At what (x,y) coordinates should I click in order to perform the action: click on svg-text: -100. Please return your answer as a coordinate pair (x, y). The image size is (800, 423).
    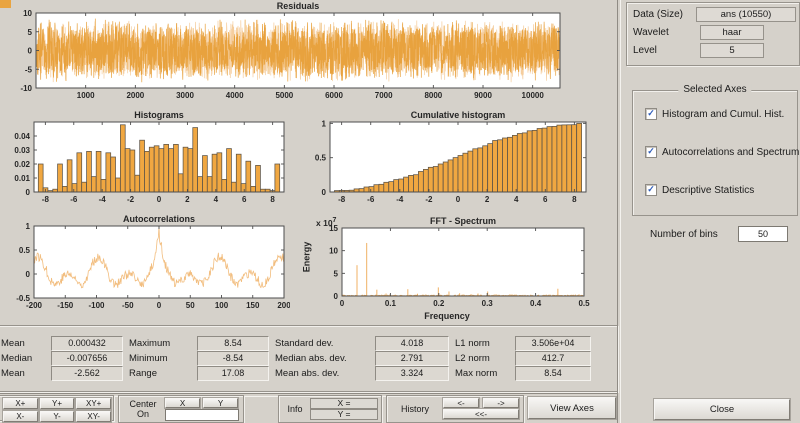
    Looking at the image, I should click on (96, 305).